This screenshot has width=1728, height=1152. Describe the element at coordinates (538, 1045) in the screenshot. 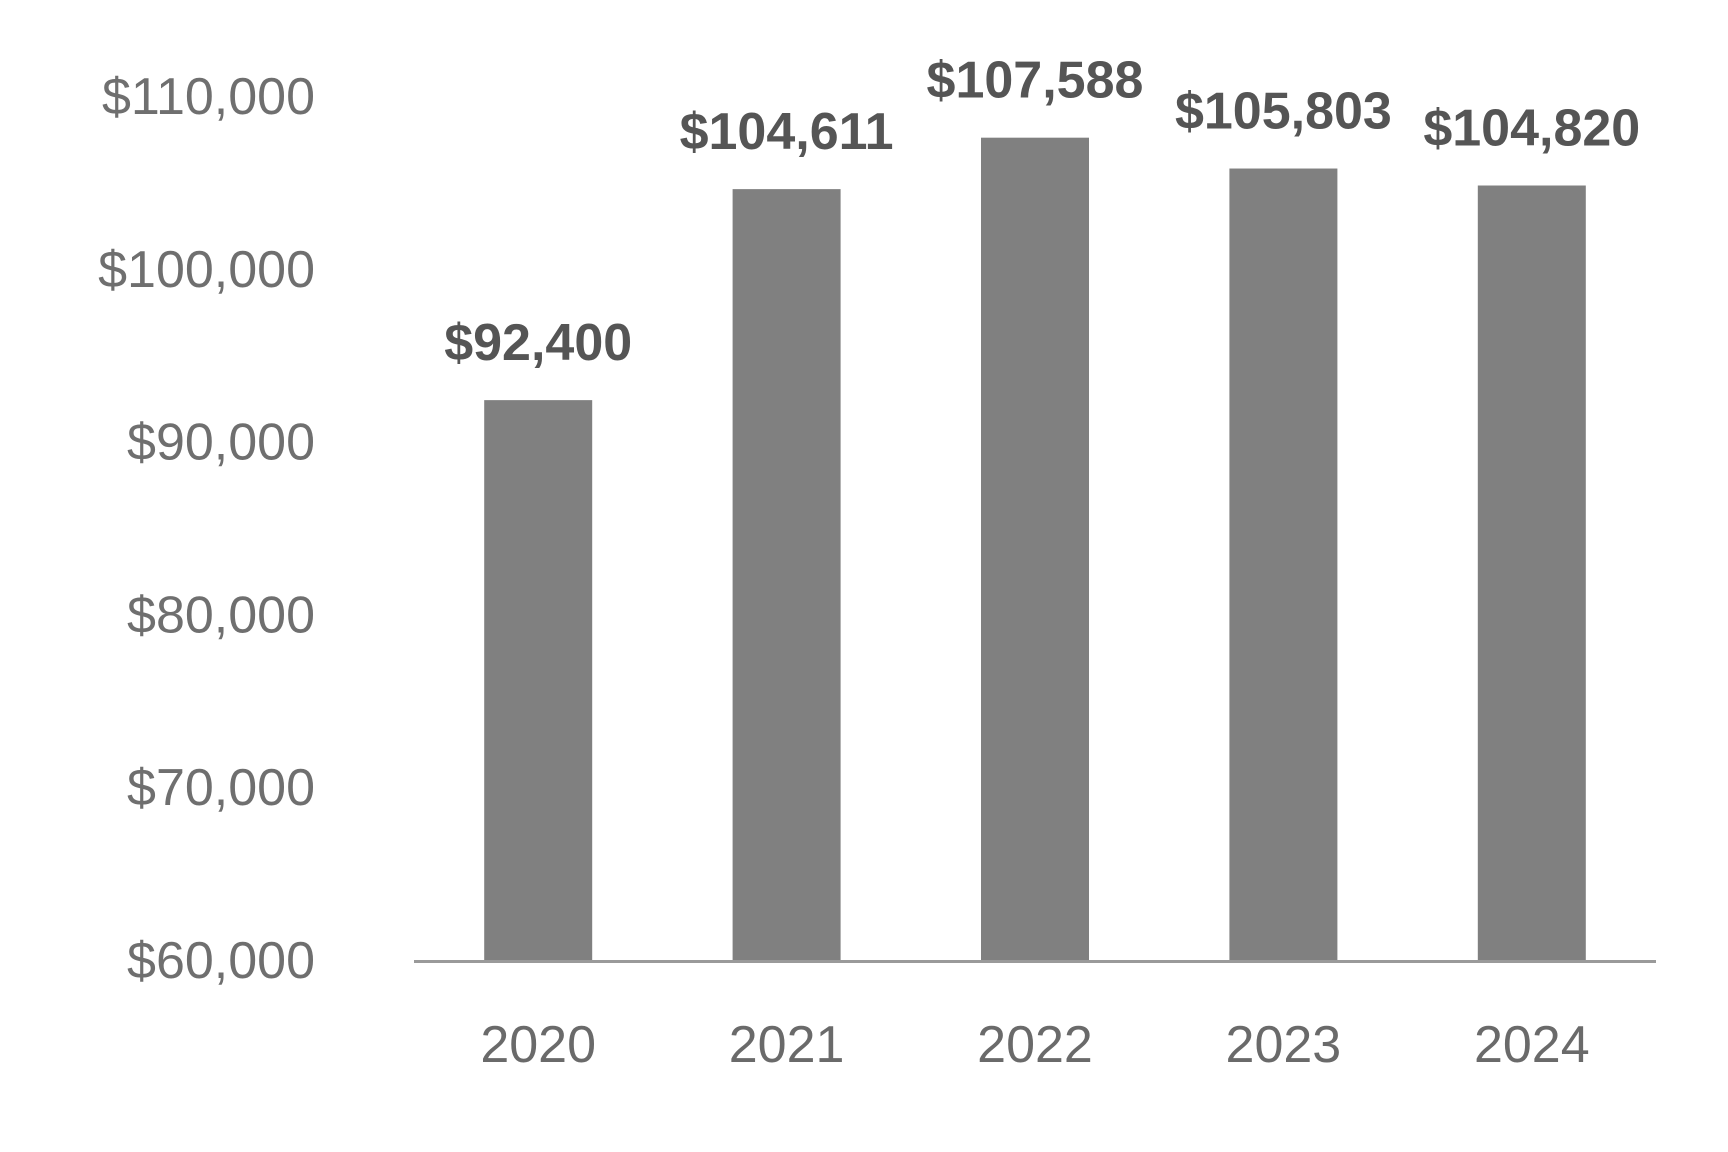

I see `x-tick-label-2020: 2020` at that location.